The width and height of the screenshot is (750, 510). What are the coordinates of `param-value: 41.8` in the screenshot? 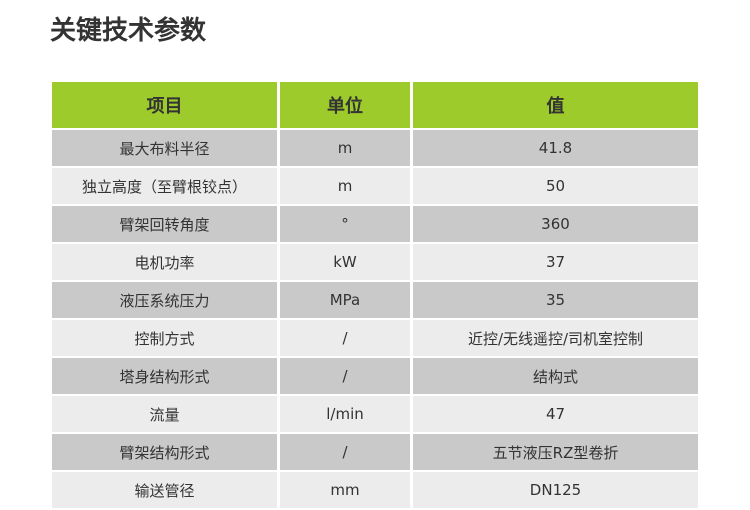 It's located at (555, 148).